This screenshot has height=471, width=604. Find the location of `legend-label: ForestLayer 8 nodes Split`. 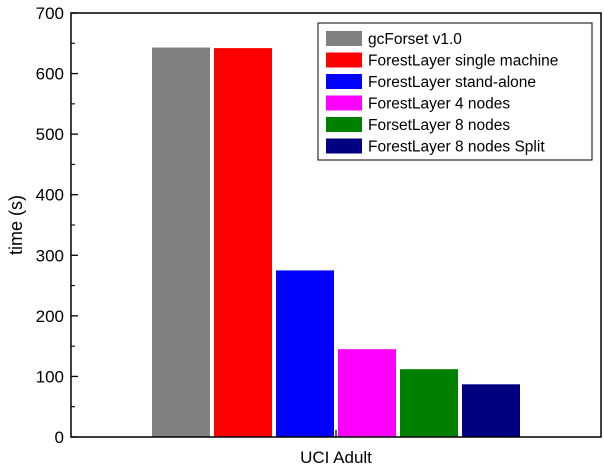

legend-label: ForestLayer 8 nodes Split is located at coordinates (456, 147).